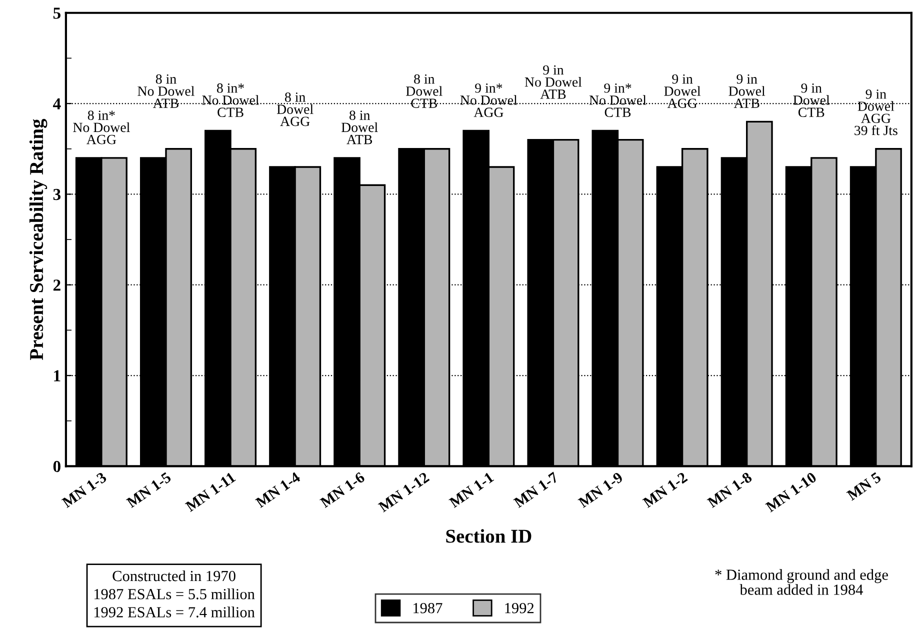 The image size is (916, 643). I want to click on x-tick-label: MN 1-3, so click(84, 490).